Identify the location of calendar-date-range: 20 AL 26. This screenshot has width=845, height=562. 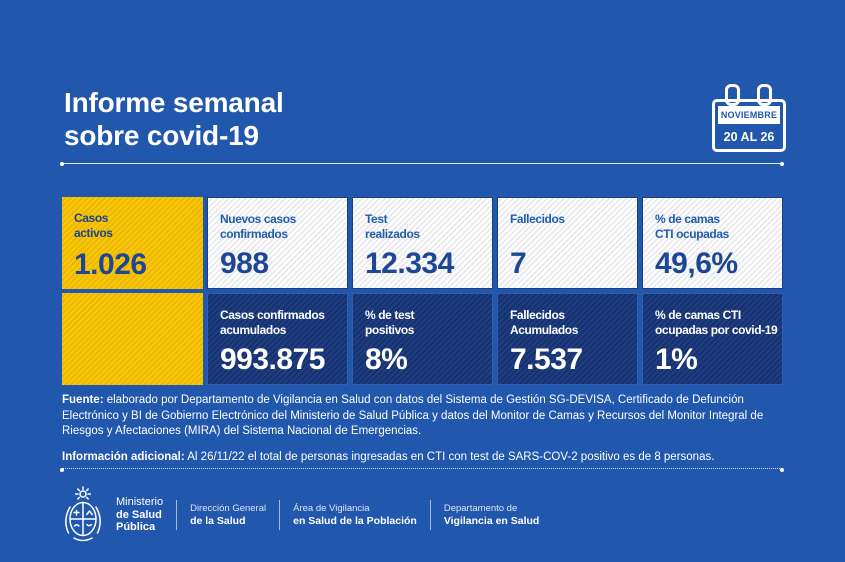
(749, 137).